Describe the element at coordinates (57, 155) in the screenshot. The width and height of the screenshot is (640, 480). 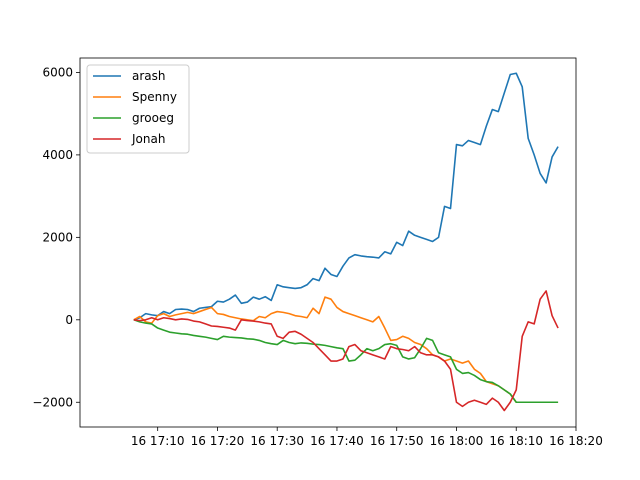
I see `y-tick-label: 4000` at that location.